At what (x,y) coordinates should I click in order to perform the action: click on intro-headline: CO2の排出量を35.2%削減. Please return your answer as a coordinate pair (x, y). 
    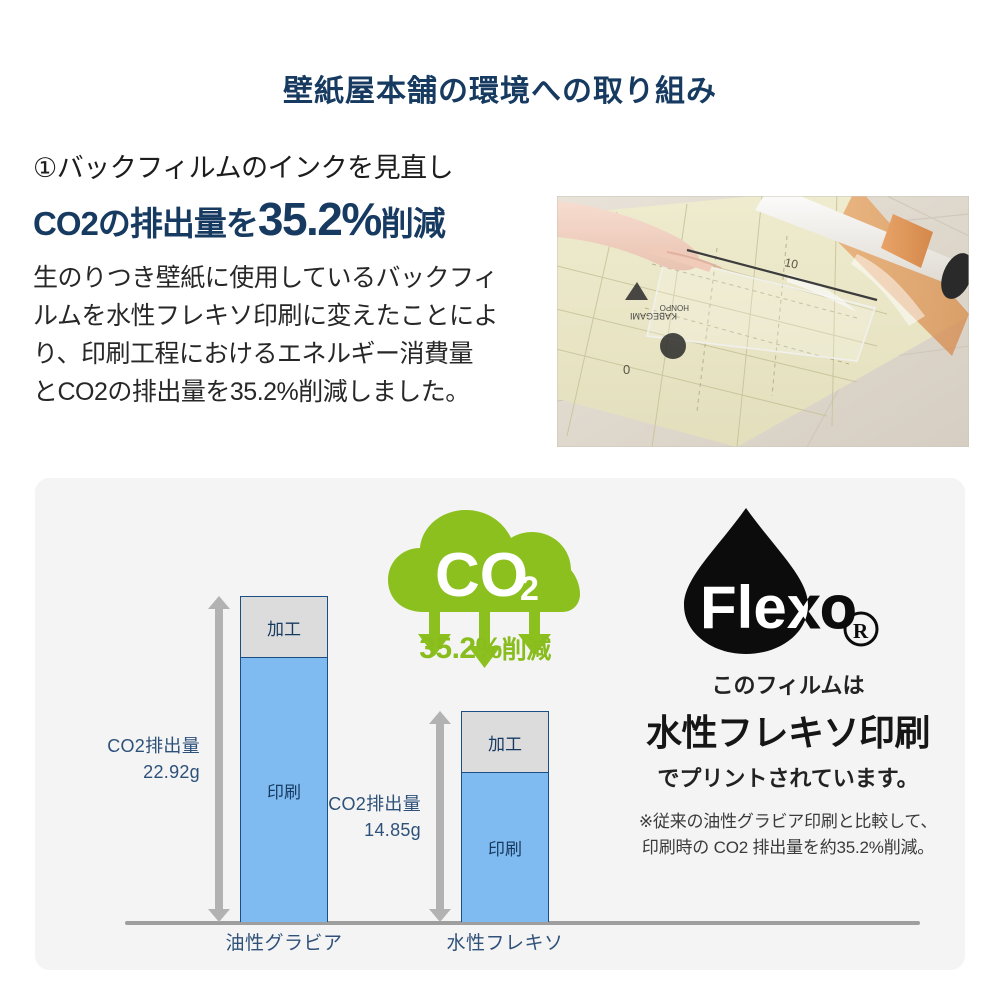
    Looking at the image, I should click on (288, 219).